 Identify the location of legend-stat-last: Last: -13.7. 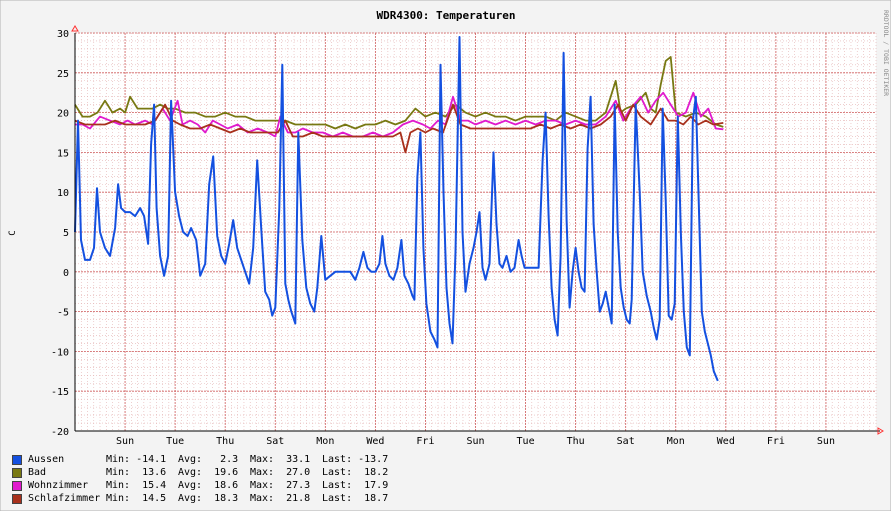
(355, 459).